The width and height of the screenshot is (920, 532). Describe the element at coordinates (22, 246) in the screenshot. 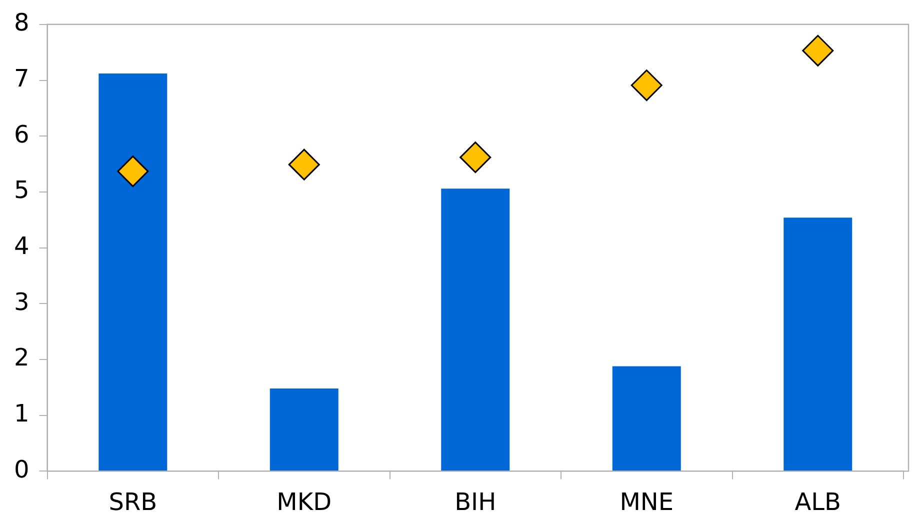

I see `y-tick-label: 4` at that location.